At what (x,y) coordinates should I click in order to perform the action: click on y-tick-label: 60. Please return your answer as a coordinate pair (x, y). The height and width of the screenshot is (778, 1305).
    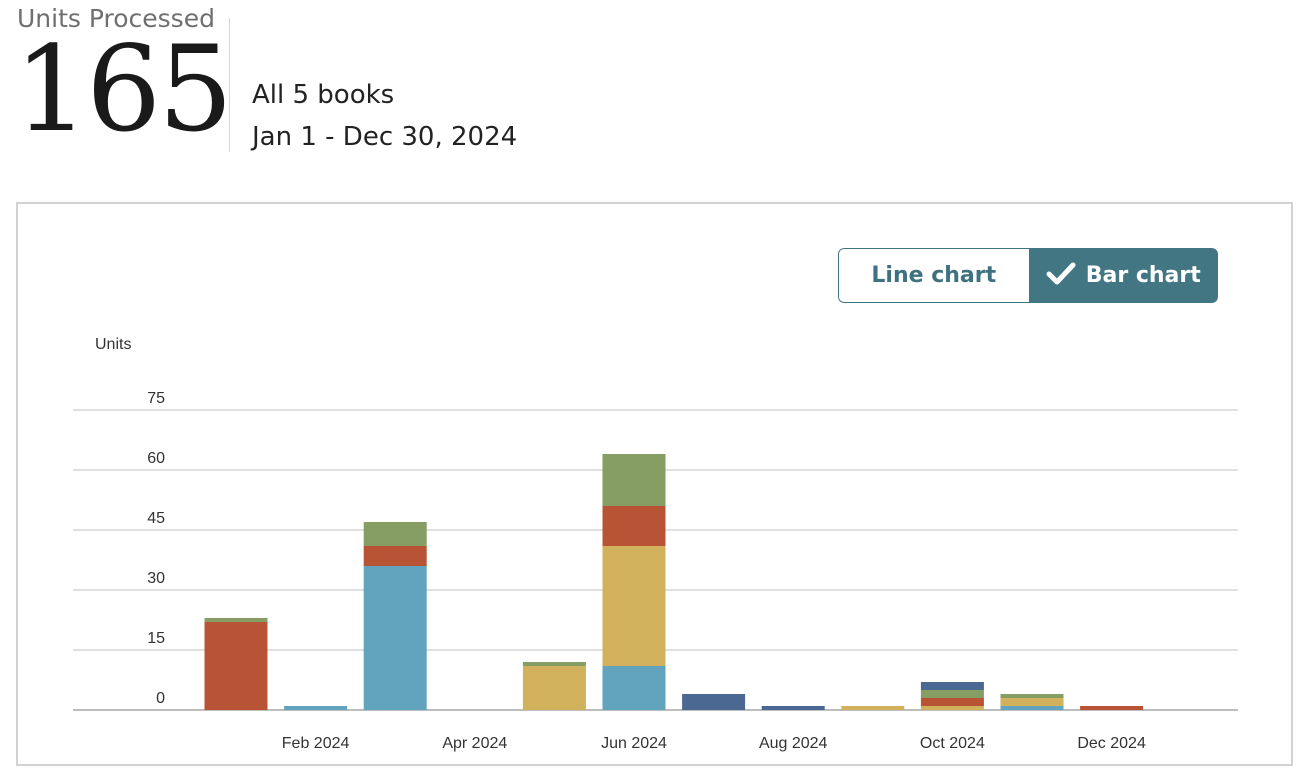
    Looking at the image, I should click on (156, 458).